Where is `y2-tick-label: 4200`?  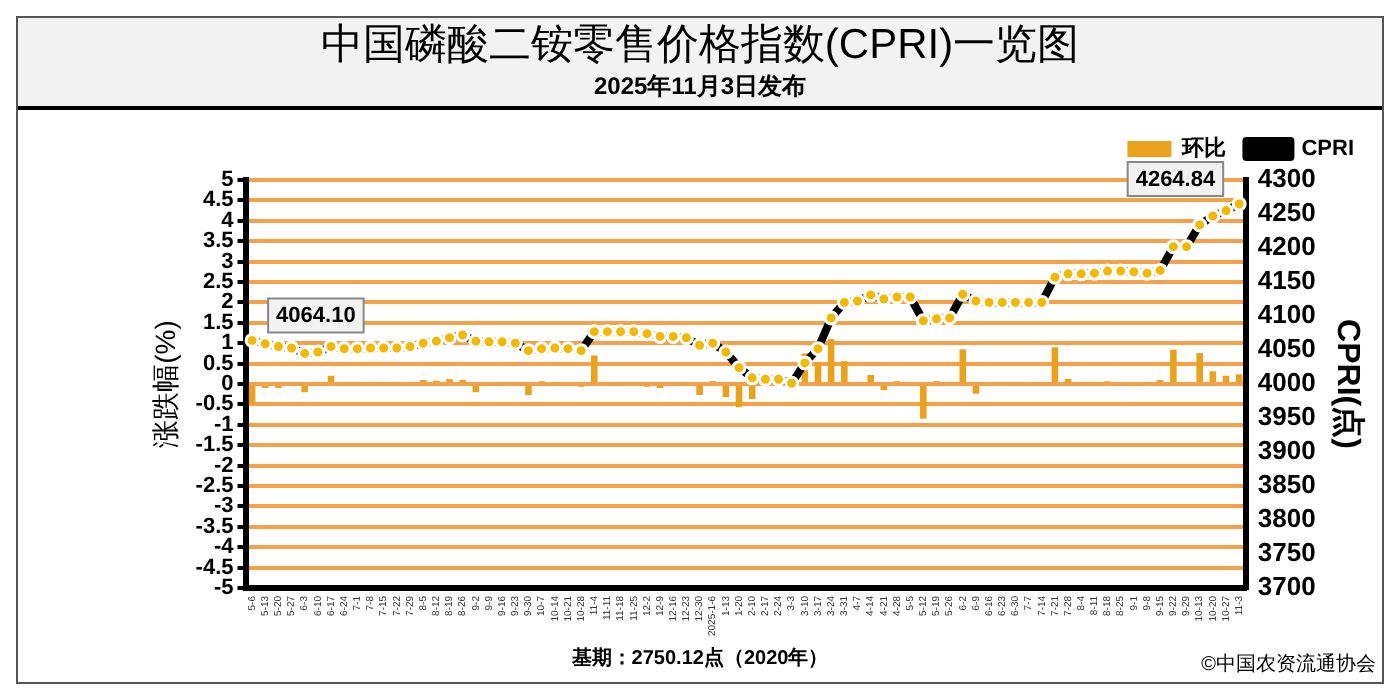
y2-tick-label: 4200 is located at coordinates (1286, 246).